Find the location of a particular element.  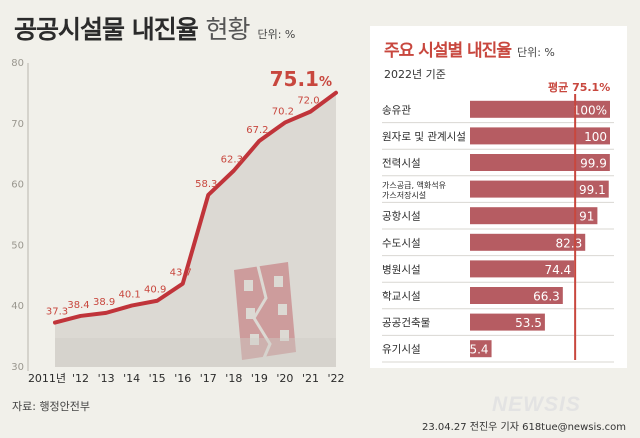

x-tick-label: '18 is located at coordinates (233, 378).